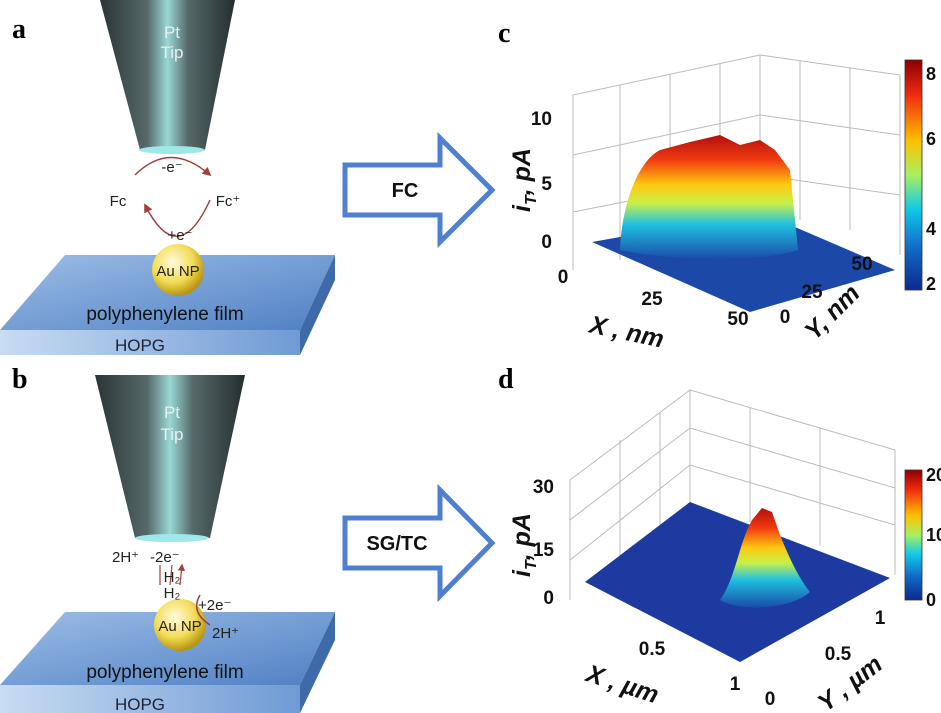 This screenshot has width=941, height=713. What do you see at coordinates (118, 201) in the screenshot?
I see `species-label: Fc` at bounding box center [118, 201].